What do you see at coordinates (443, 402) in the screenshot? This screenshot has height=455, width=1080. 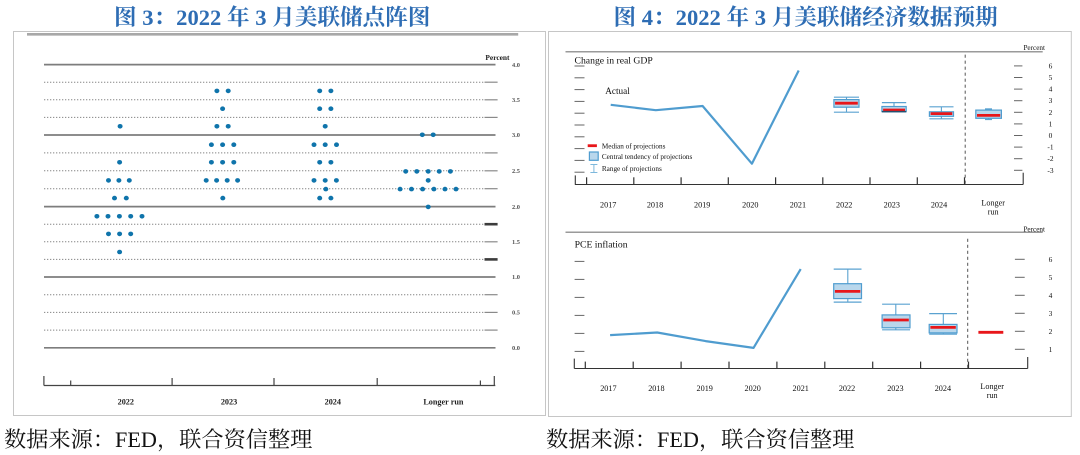 I see `svg-text: Longer run` at bounding box center [443, 402].